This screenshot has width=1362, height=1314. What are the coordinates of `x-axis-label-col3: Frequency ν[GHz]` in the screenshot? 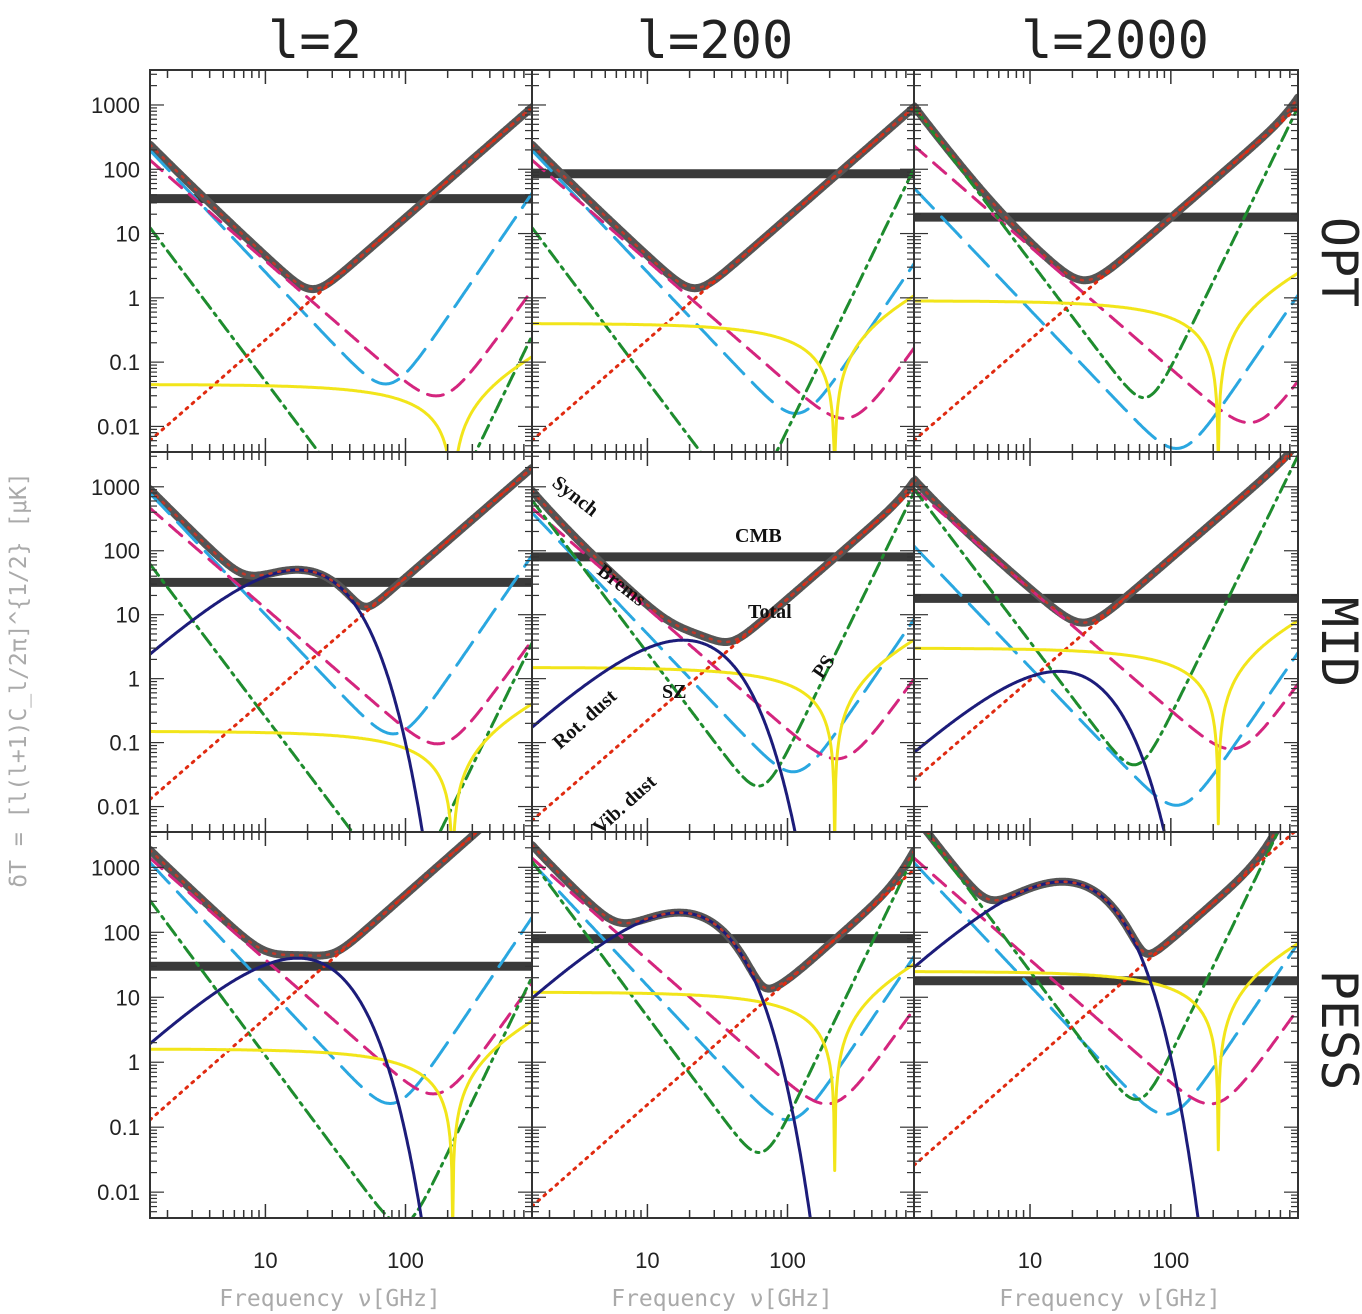 It's located at (1110, 1299).